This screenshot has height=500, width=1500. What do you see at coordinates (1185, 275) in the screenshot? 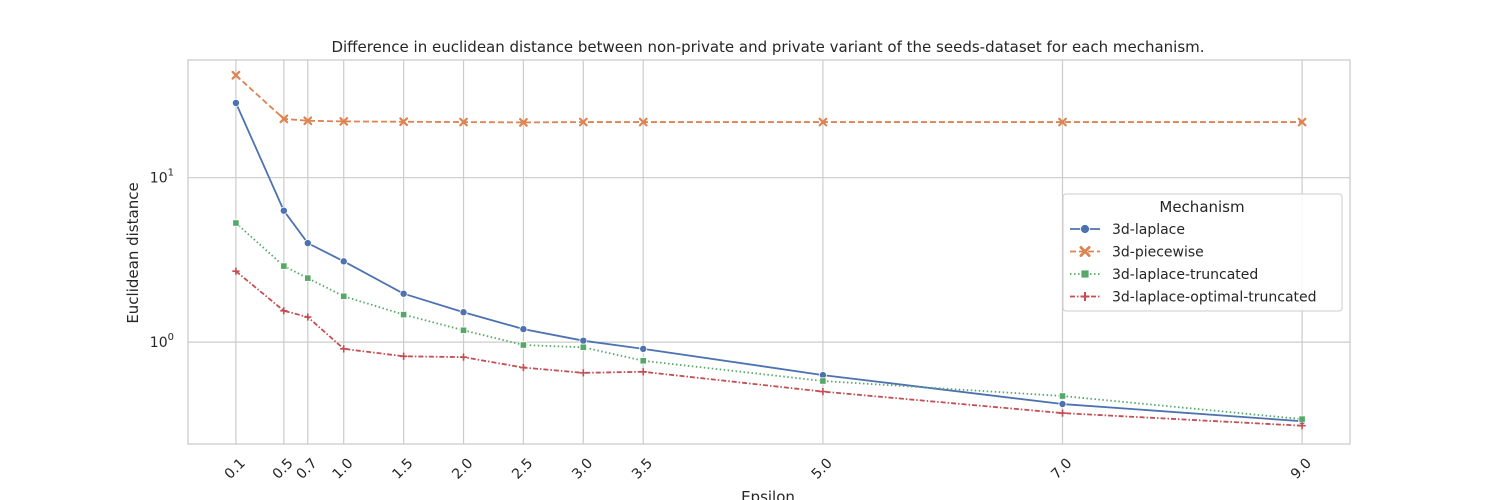
I see `legend-label: 3d-laplace-truncated` at bounding box center [1185, 275].